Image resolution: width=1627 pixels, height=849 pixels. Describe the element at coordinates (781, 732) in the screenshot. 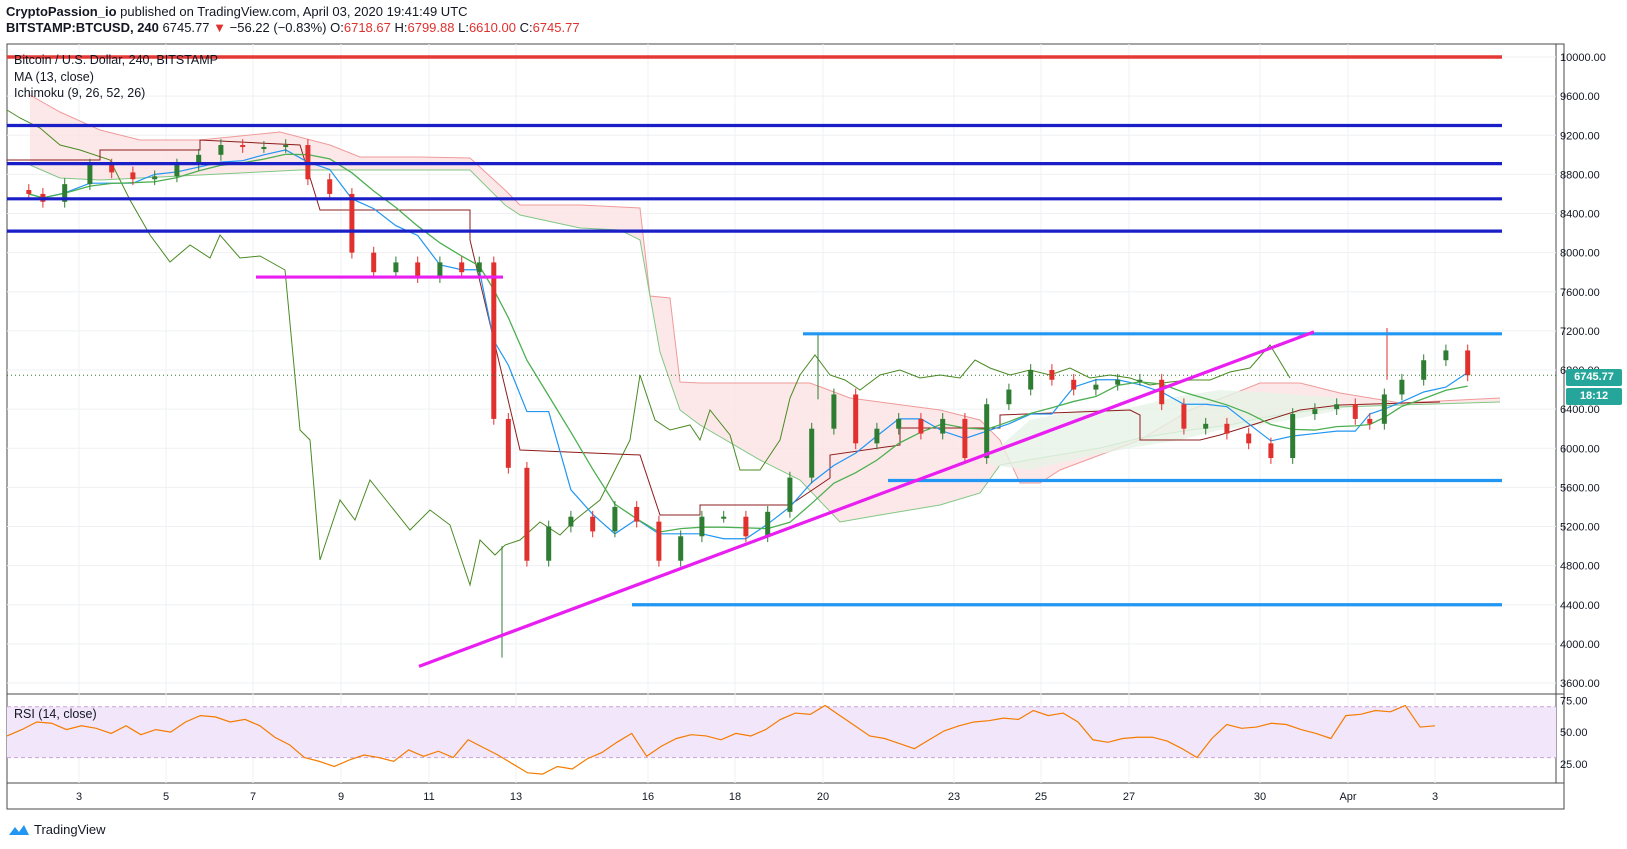

I see `rsi-band` at that location.